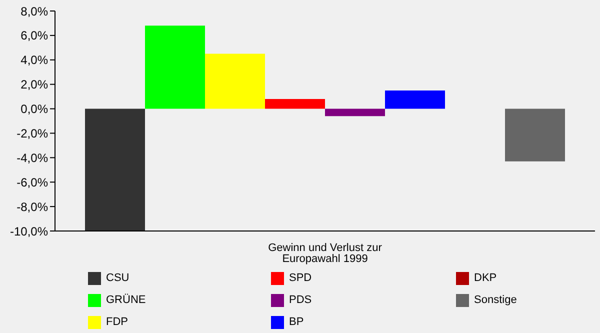  What do you see at coordinates (485, 278) in the screenshot?
I see `legend-label: DKP` at bounding box center [485, 278].